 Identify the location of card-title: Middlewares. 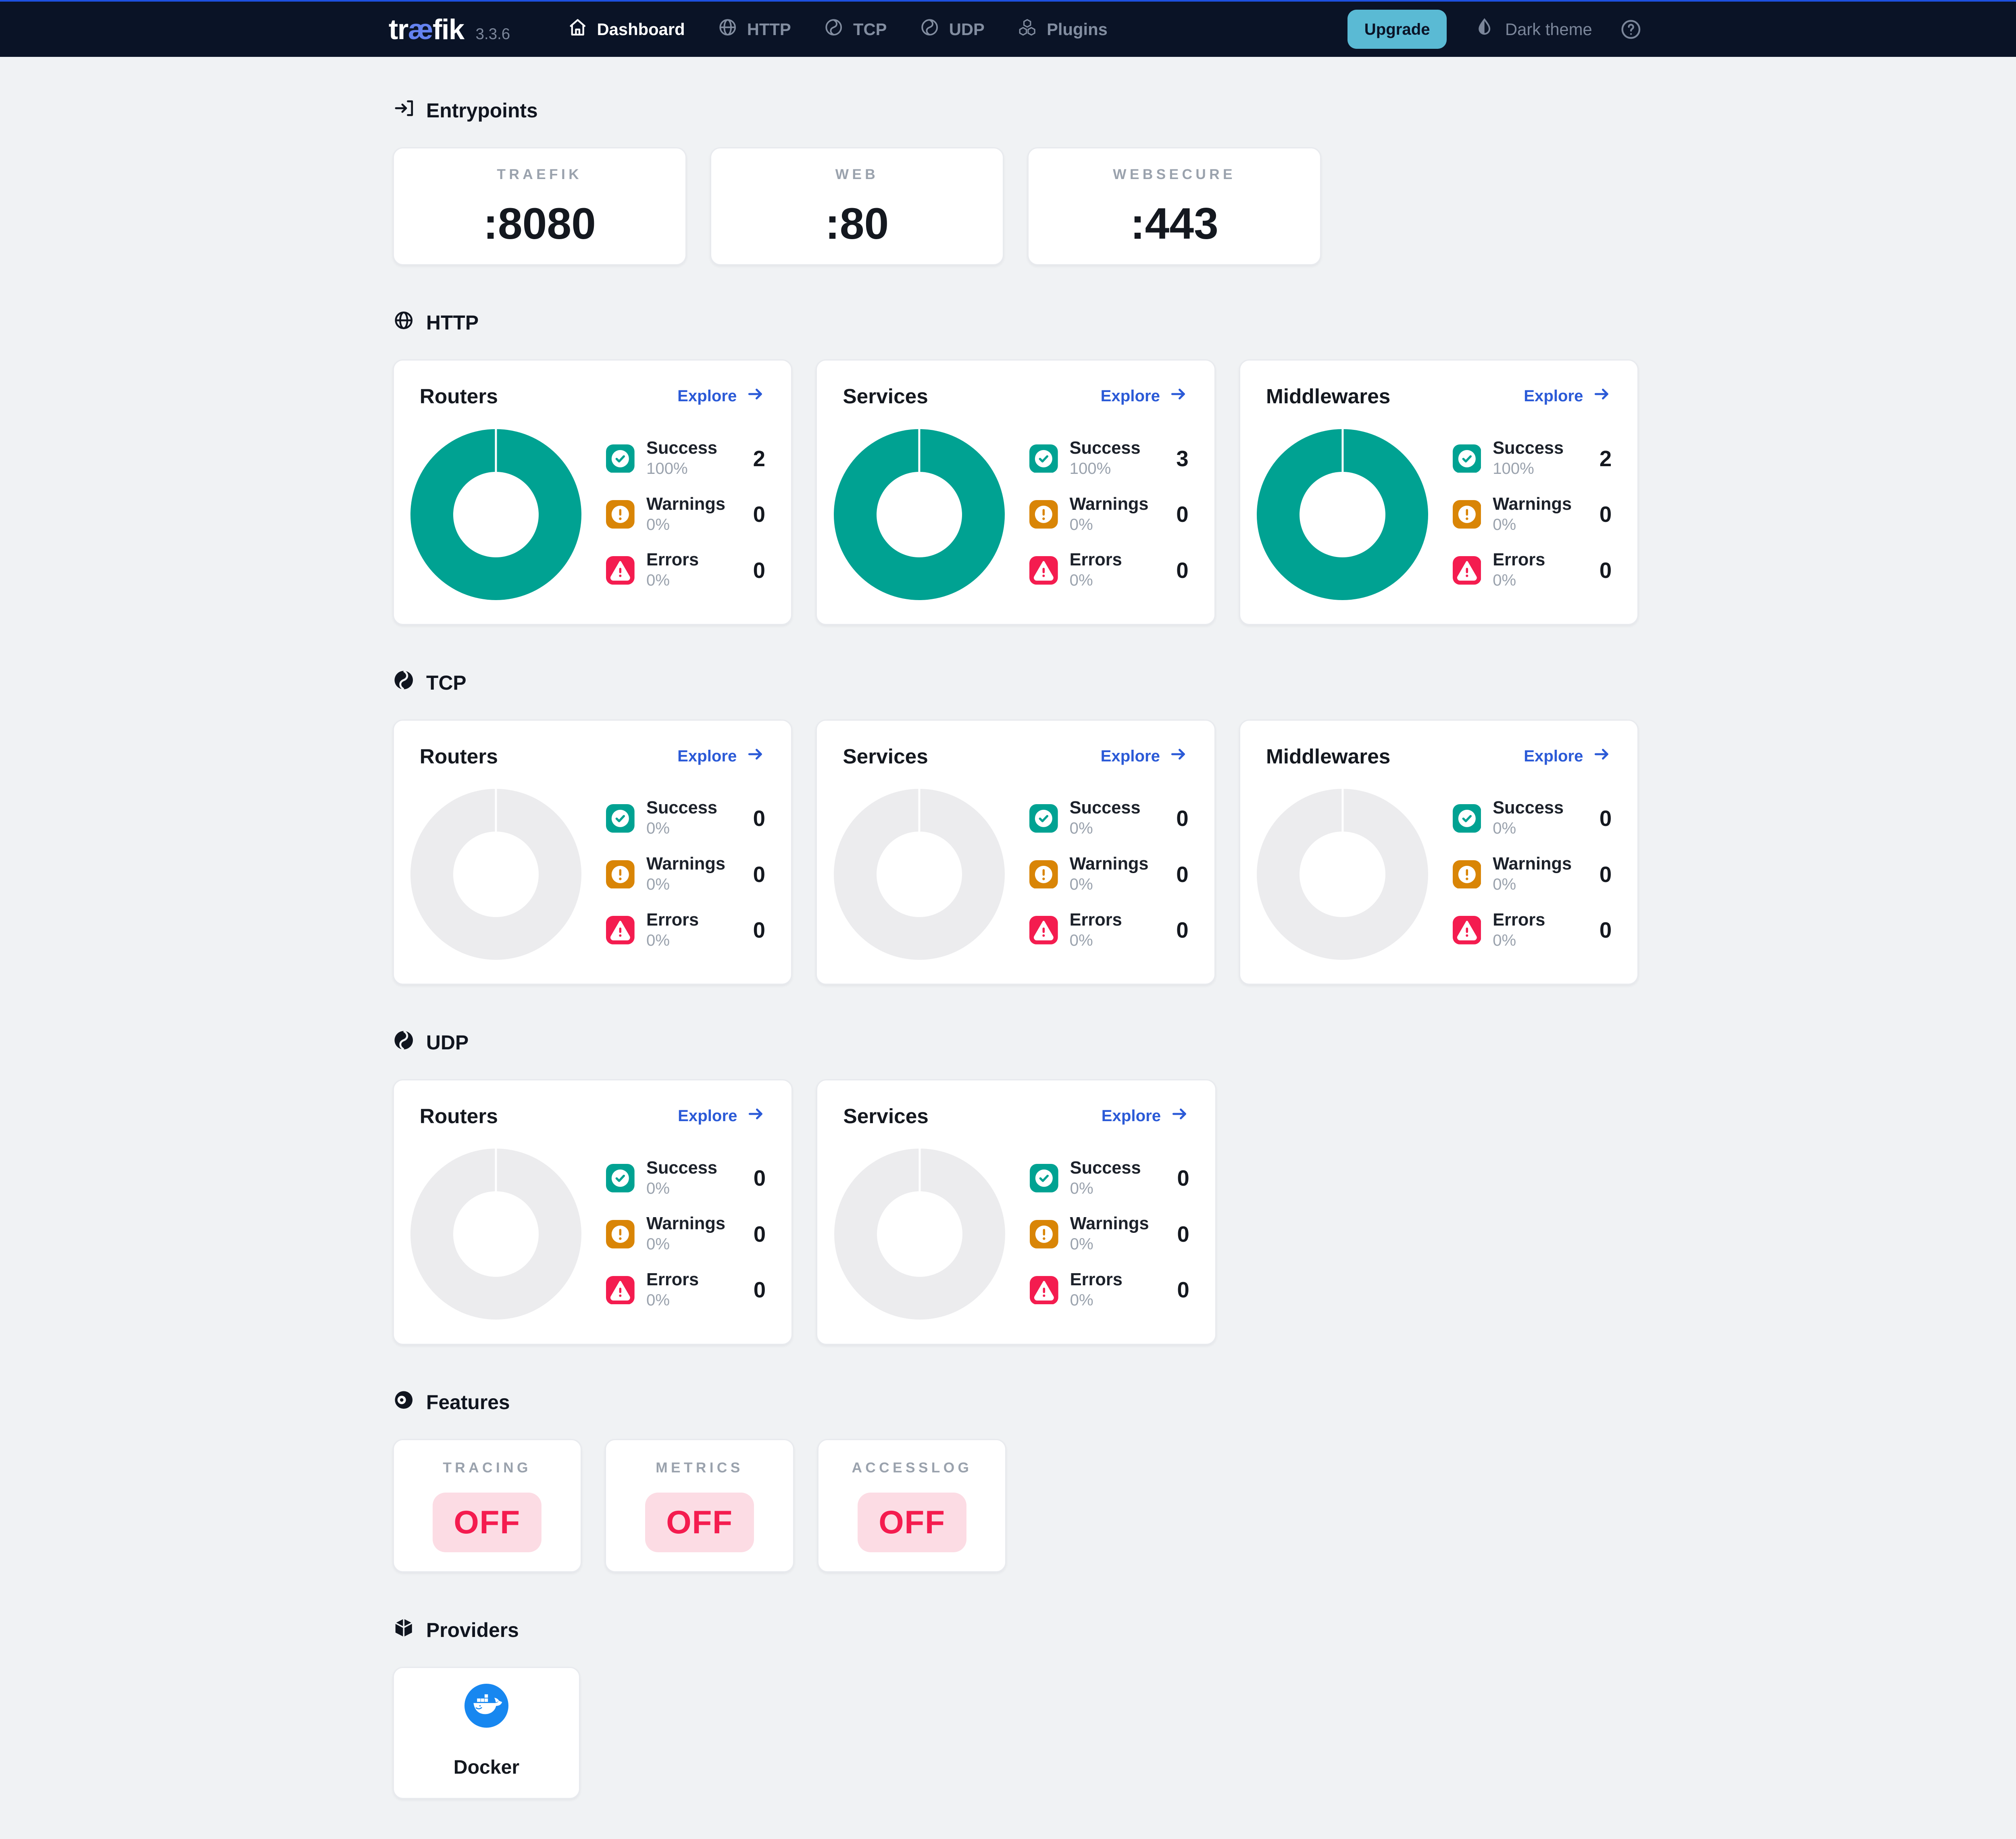
(1328, 396).